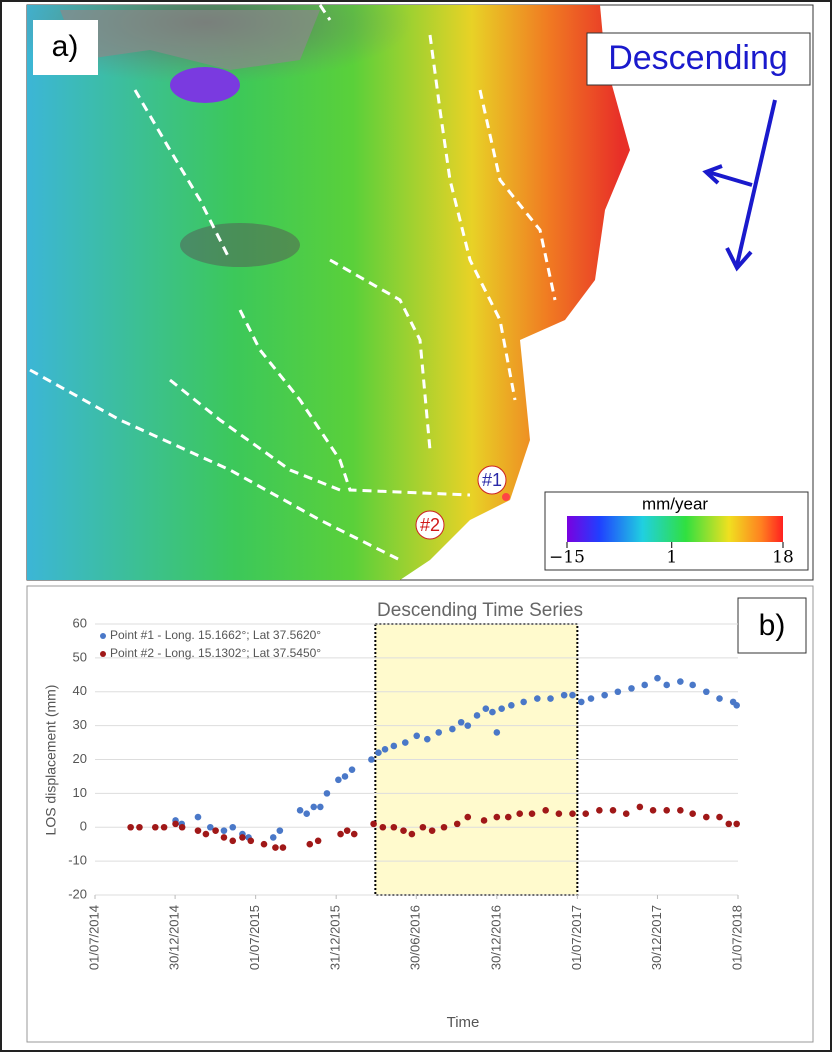 Image resolution: width=832 pixels, height=1057 pixels. What do you see at coordinates (93, 937) in the screenshot?
I see `x-tick-label: 01/07/2014` at bounding box center [93, 937].